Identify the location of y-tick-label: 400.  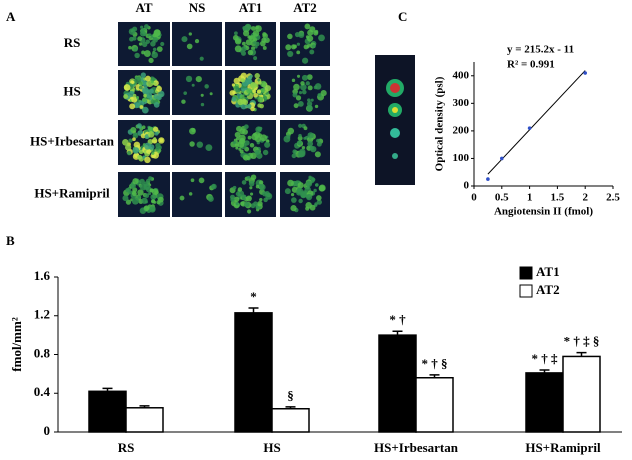
(461, 75).